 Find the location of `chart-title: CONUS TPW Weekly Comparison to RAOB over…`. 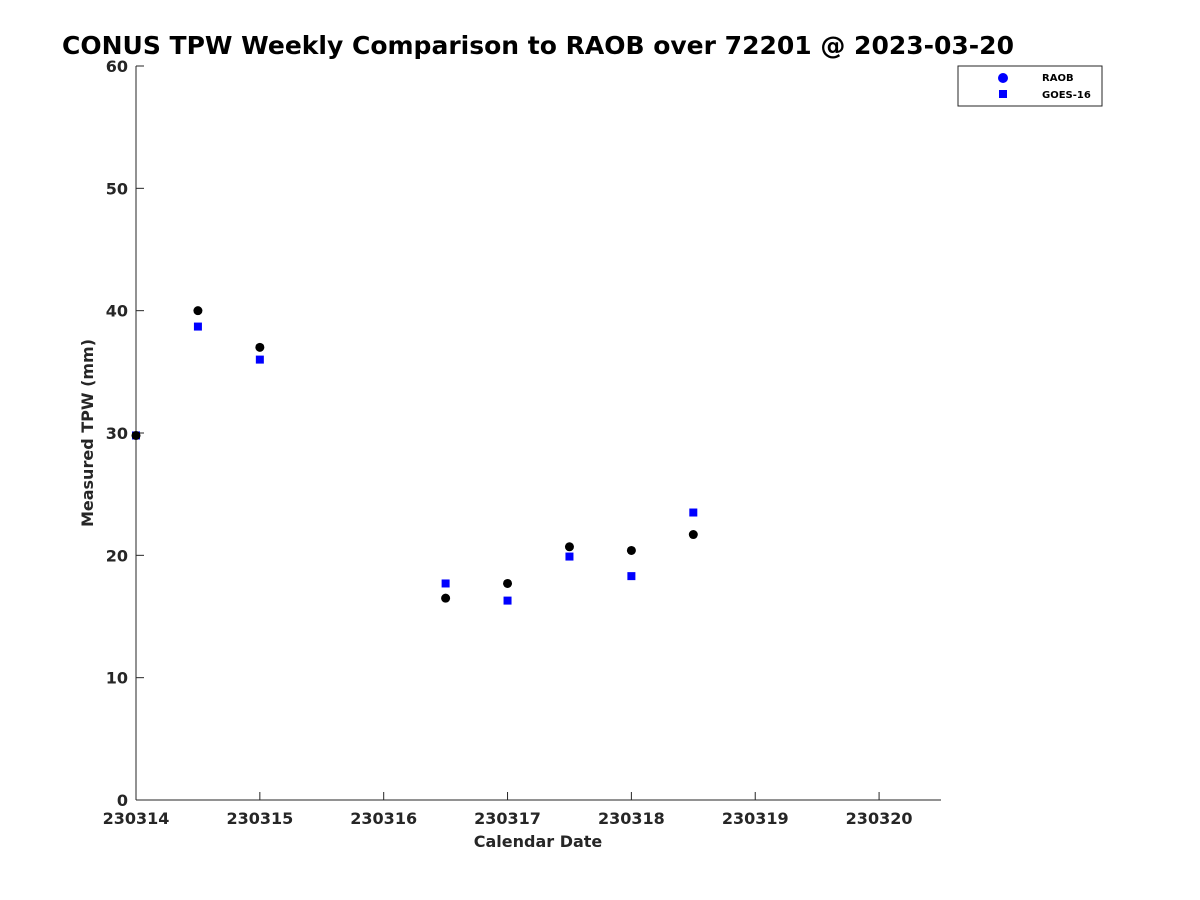

chart-title: CONUS TPW Weekly Comparison to RAOB over… is located at coordinates (538, 45).